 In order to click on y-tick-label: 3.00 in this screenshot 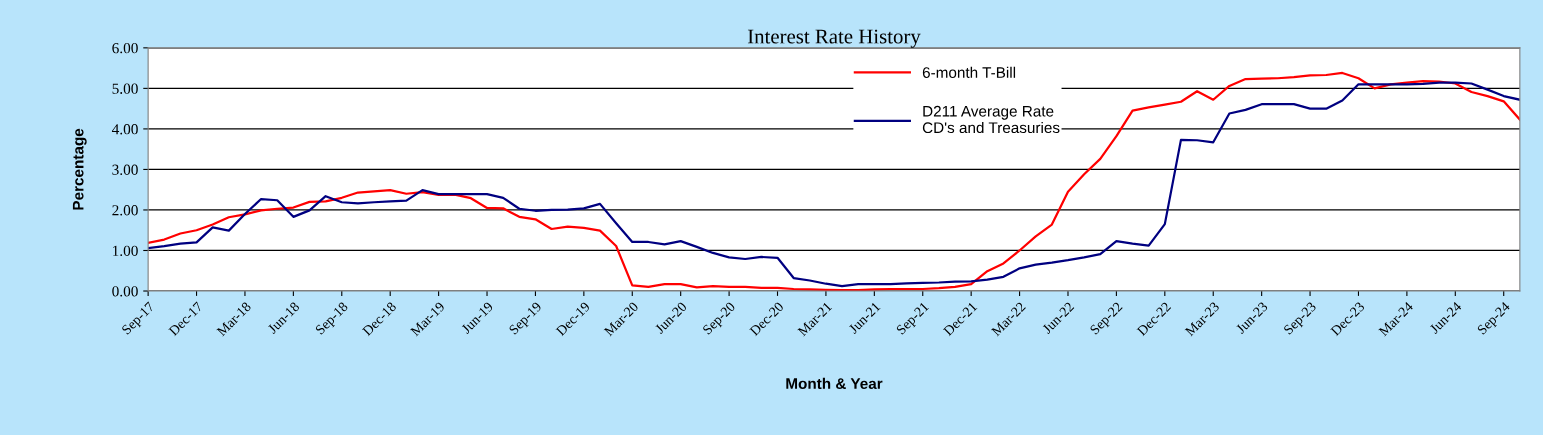, I will do `click(125, 169)`.